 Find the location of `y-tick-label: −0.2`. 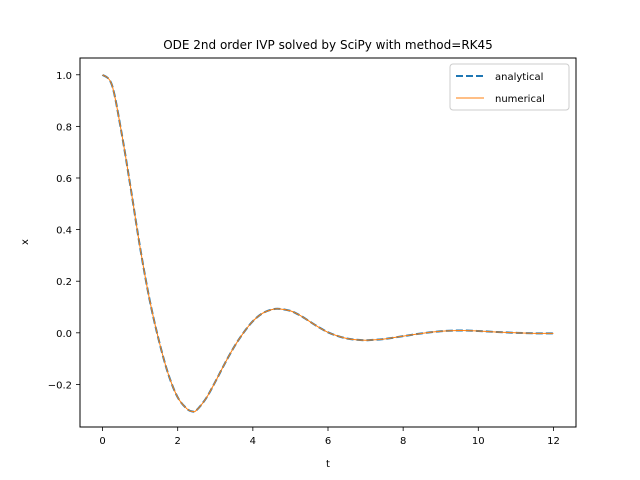

y-tick-label: −0.2 is located at coordinates (60, 385).